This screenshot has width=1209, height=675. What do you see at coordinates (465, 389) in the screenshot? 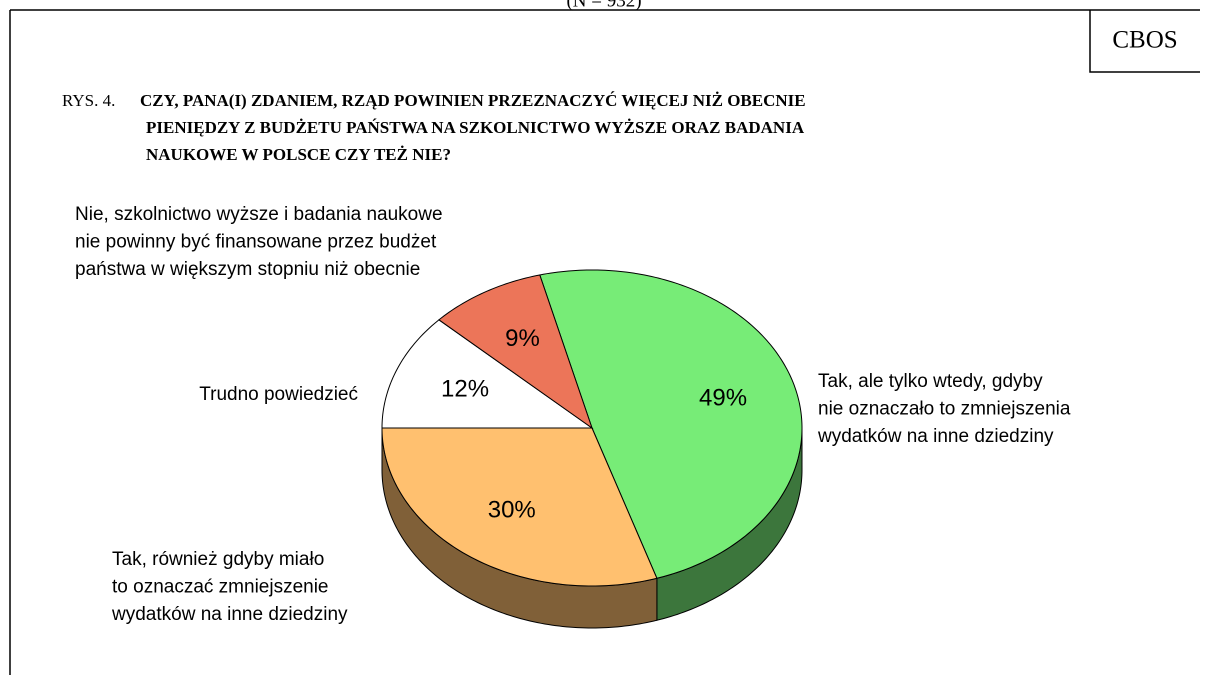
I see `value-label: 12%` at bounding box center [465, 389].